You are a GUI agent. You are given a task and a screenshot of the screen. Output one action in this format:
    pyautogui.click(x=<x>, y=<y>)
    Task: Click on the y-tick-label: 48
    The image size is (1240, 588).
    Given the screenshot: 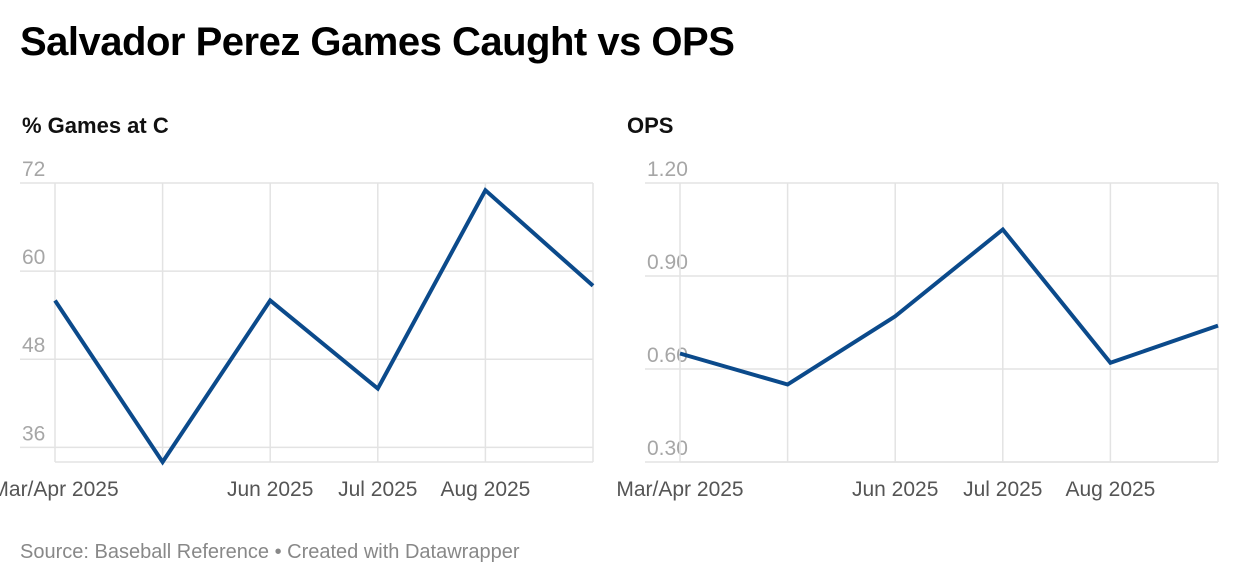 What is the action you would take?
    pyautogui.click(x=33, y=345)
    